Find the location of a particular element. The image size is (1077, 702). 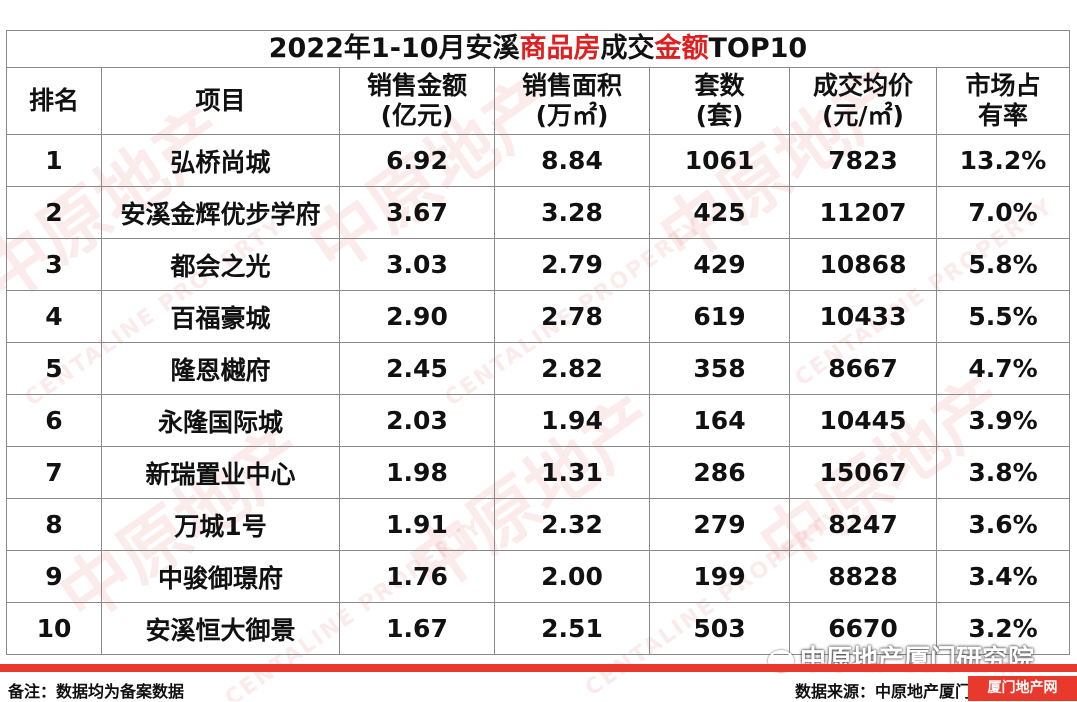

header-project: 项目 is located at coordinates (220, 101).